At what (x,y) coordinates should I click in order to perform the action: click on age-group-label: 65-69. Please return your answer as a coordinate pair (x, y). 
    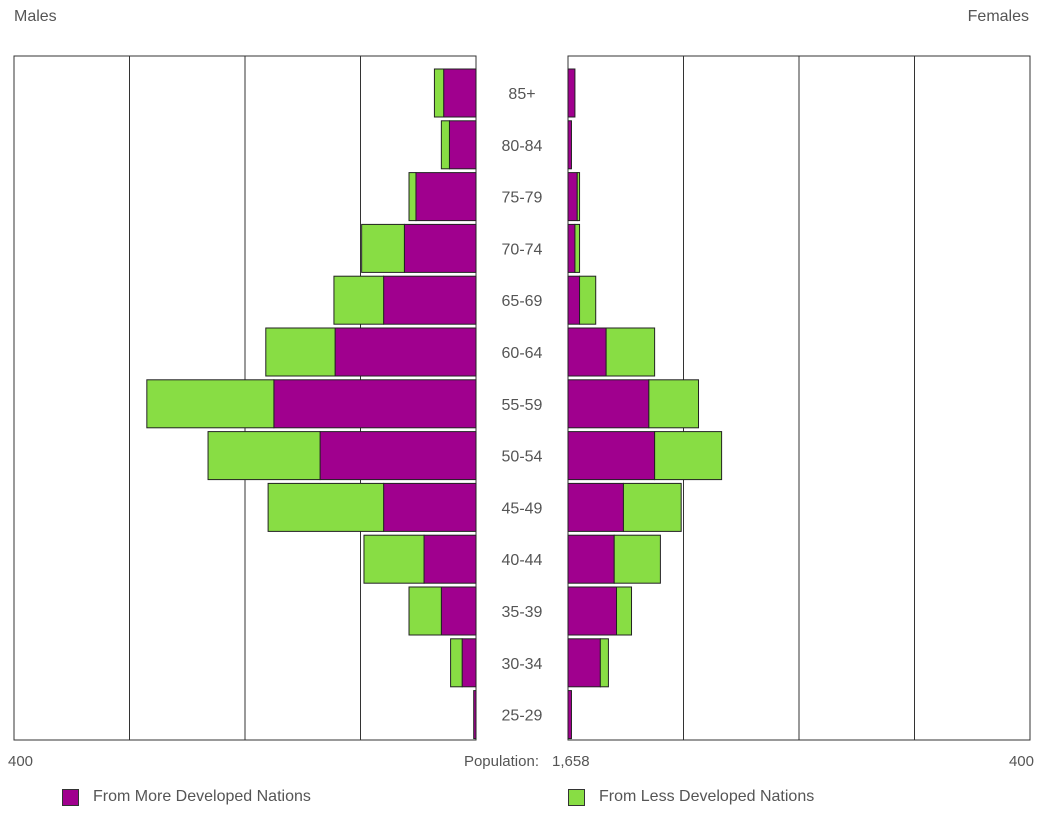
    Looking at the image, I should click on (522, 301).